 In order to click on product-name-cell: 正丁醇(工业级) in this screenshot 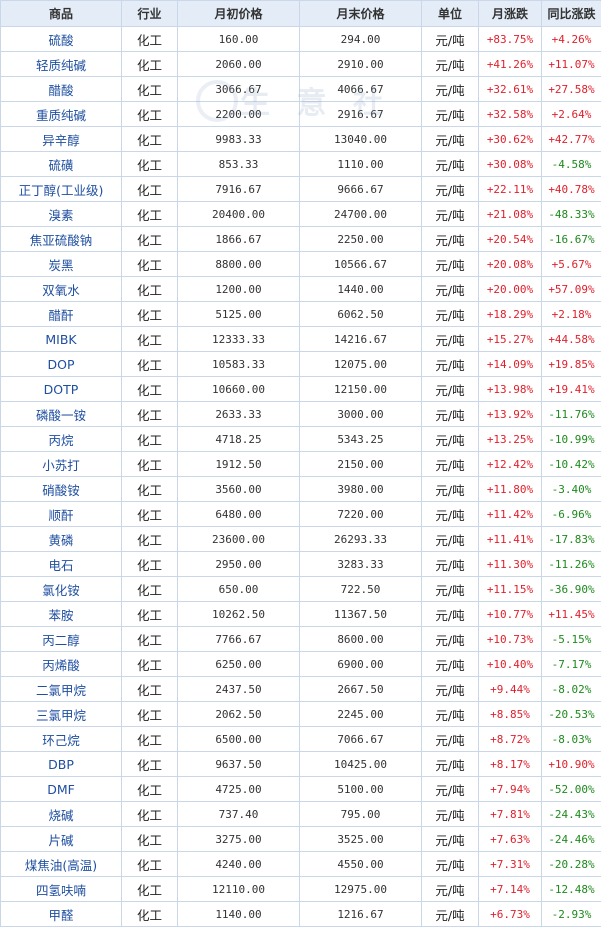, I will do `click(61, 189)`.